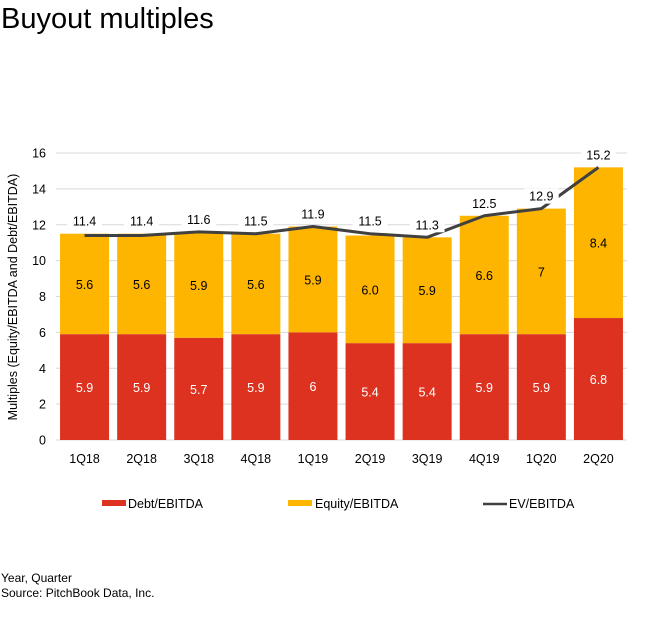 The image size is (655, 617). I want to click on data-label-debt: 6, so click(312, 387).